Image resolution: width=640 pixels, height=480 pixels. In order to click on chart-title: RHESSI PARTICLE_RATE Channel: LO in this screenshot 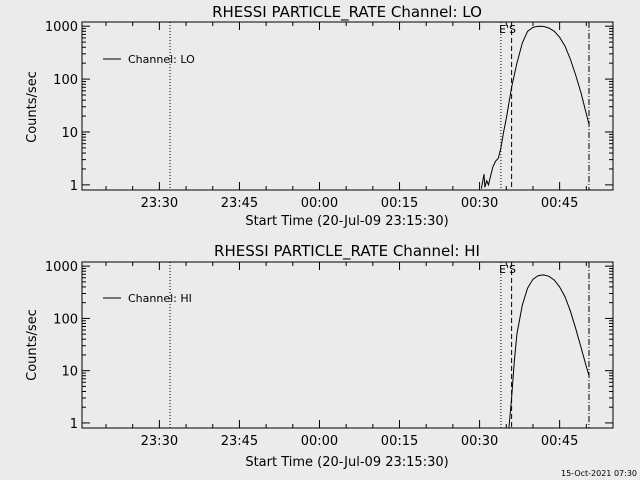, I will do `click(347, 12)`.